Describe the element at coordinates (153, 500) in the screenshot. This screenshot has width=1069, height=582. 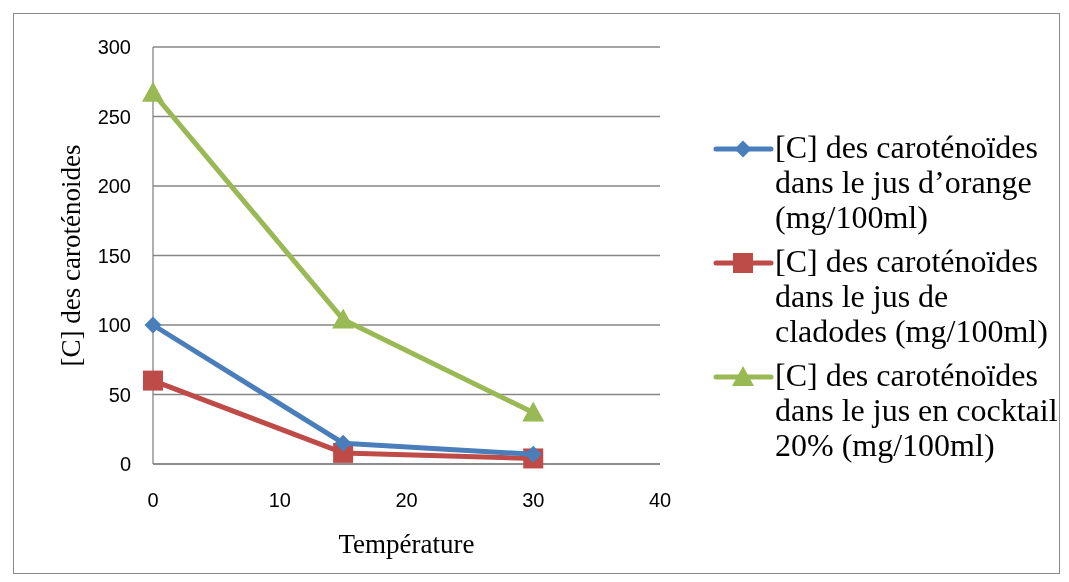
I see `x-tick-label: 0` at that location.